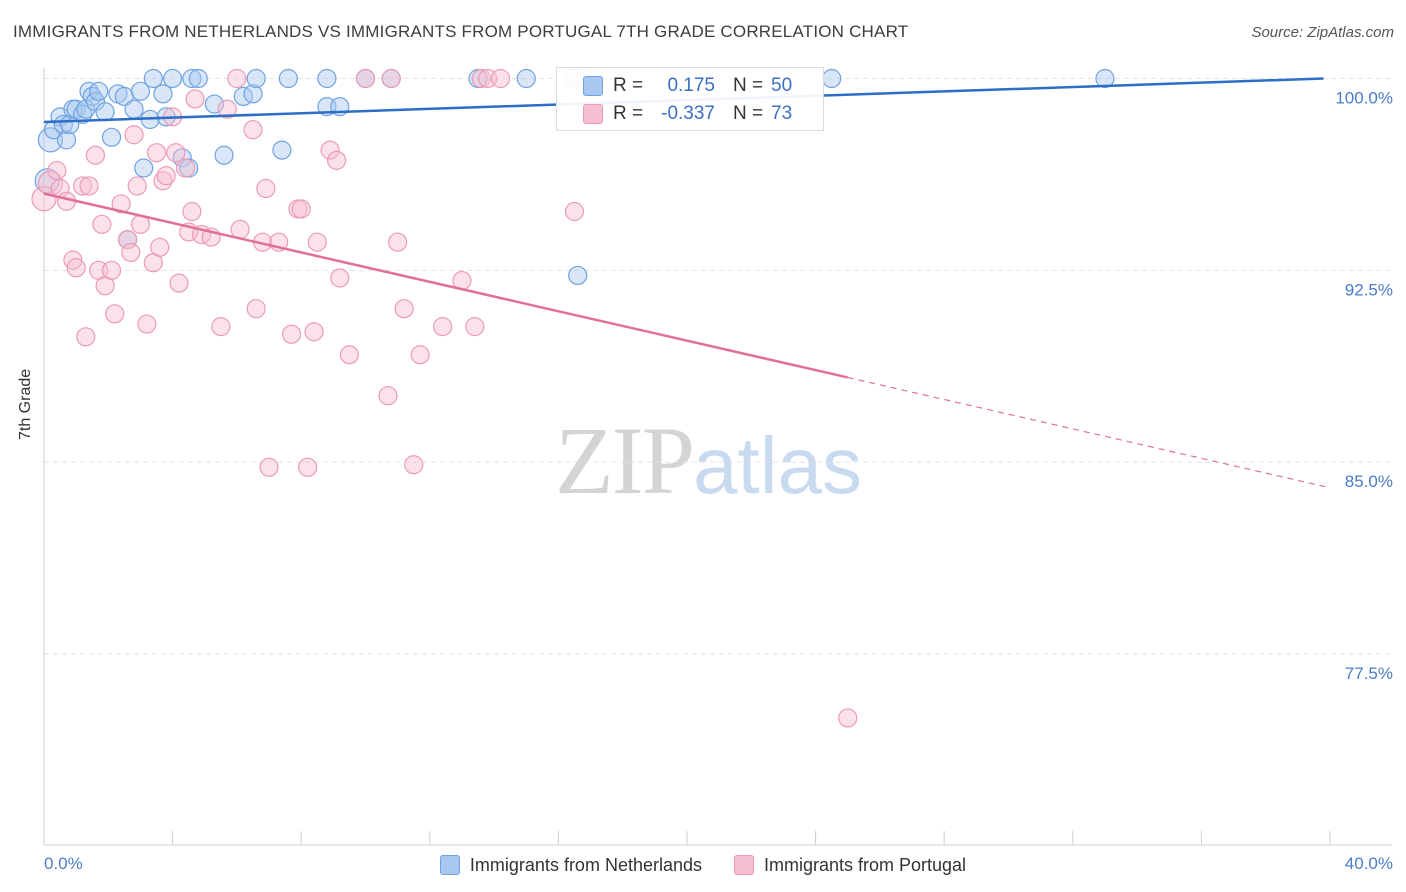 The image size is (1406, 892). I want to click on legend-item-netherlands: Immigrants from Netherlands, so click(570, 865).